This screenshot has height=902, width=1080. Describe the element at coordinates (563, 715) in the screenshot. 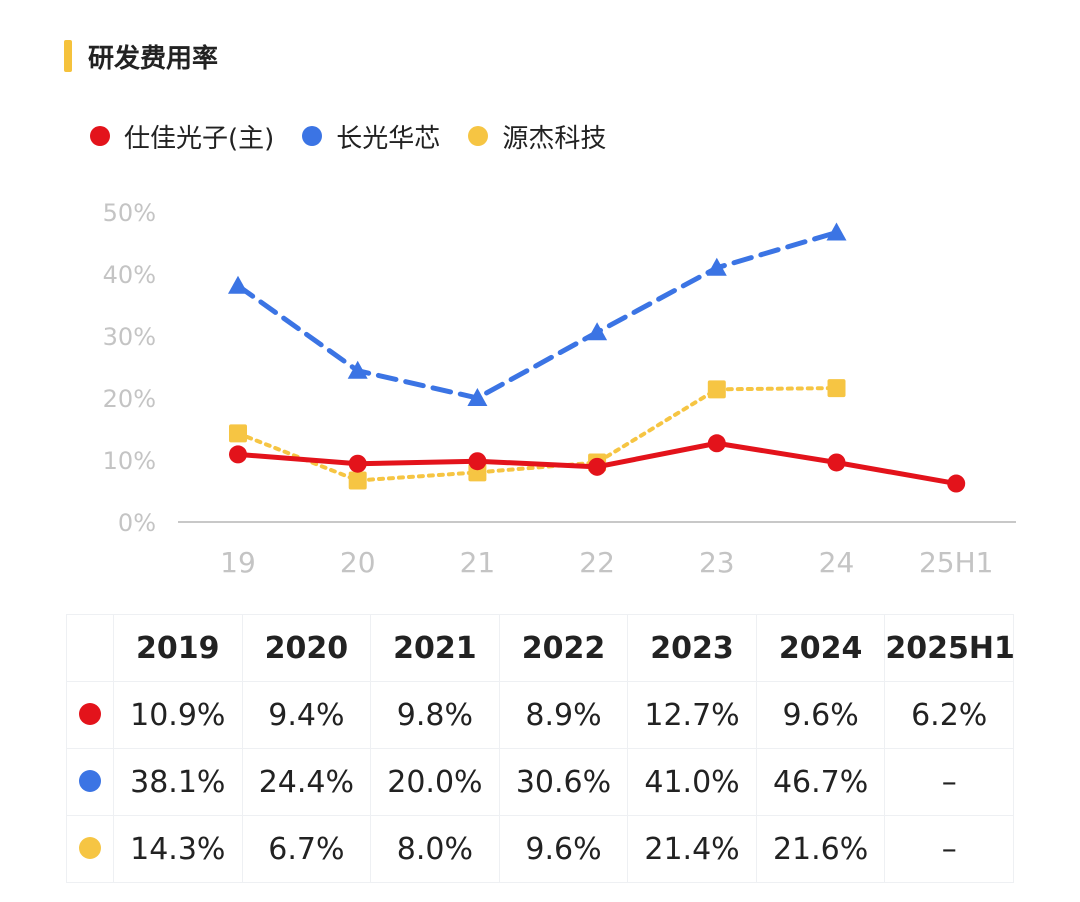

I see `table-cell: 8.9%` at that location.